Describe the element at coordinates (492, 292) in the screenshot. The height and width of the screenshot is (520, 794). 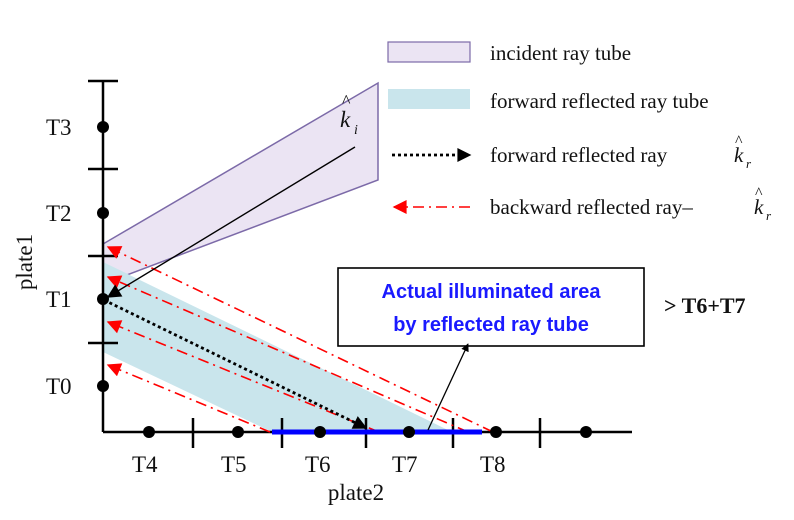
I see `callout-line-1: Actual illuminated area` at that location.